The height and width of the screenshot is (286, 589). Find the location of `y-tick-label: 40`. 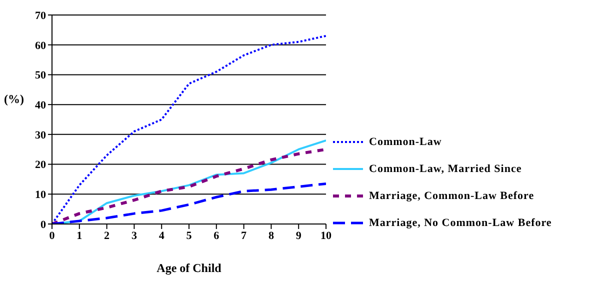

y-tick-label: 40 is located at coordinates (40, 105).